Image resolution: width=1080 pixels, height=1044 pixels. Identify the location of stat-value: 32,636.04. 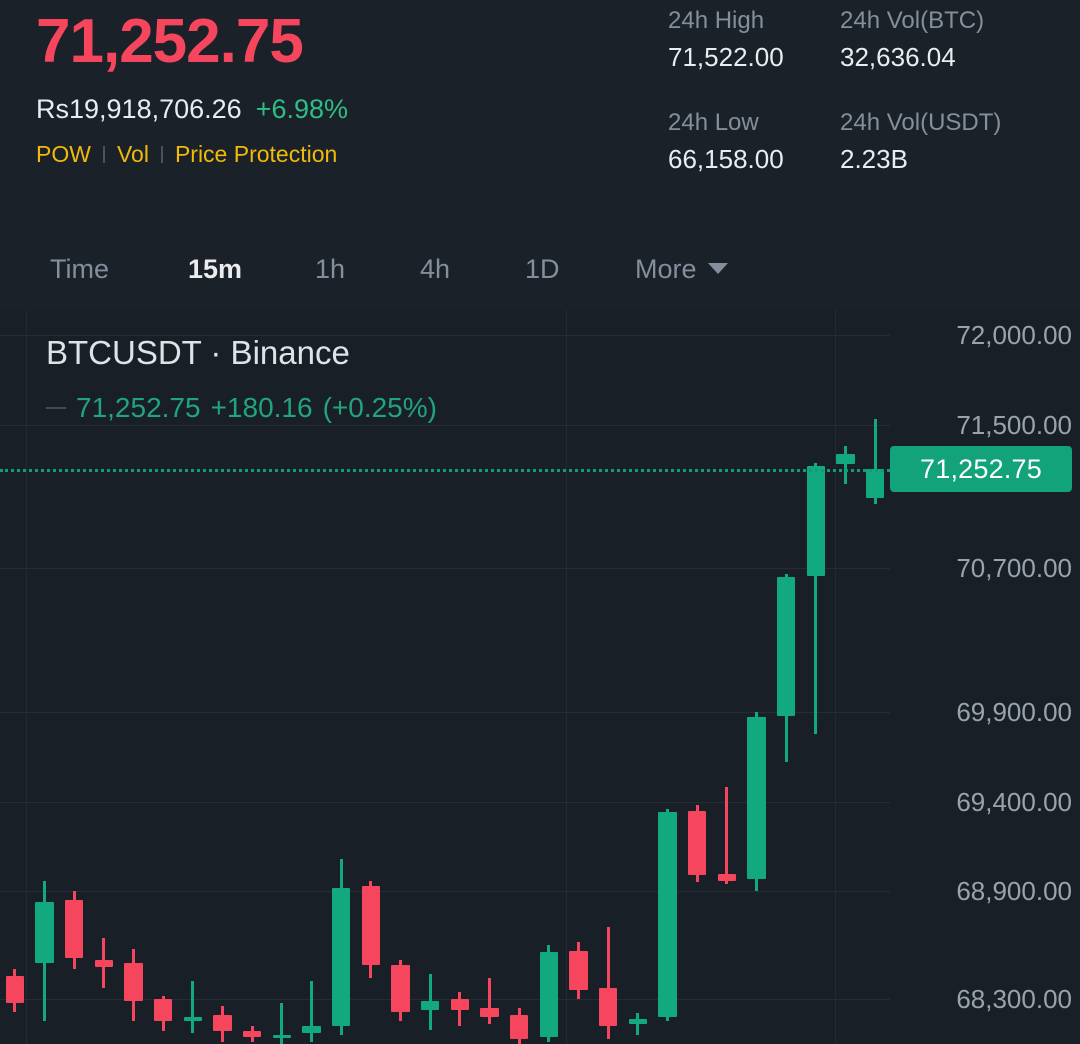
(898, 57).